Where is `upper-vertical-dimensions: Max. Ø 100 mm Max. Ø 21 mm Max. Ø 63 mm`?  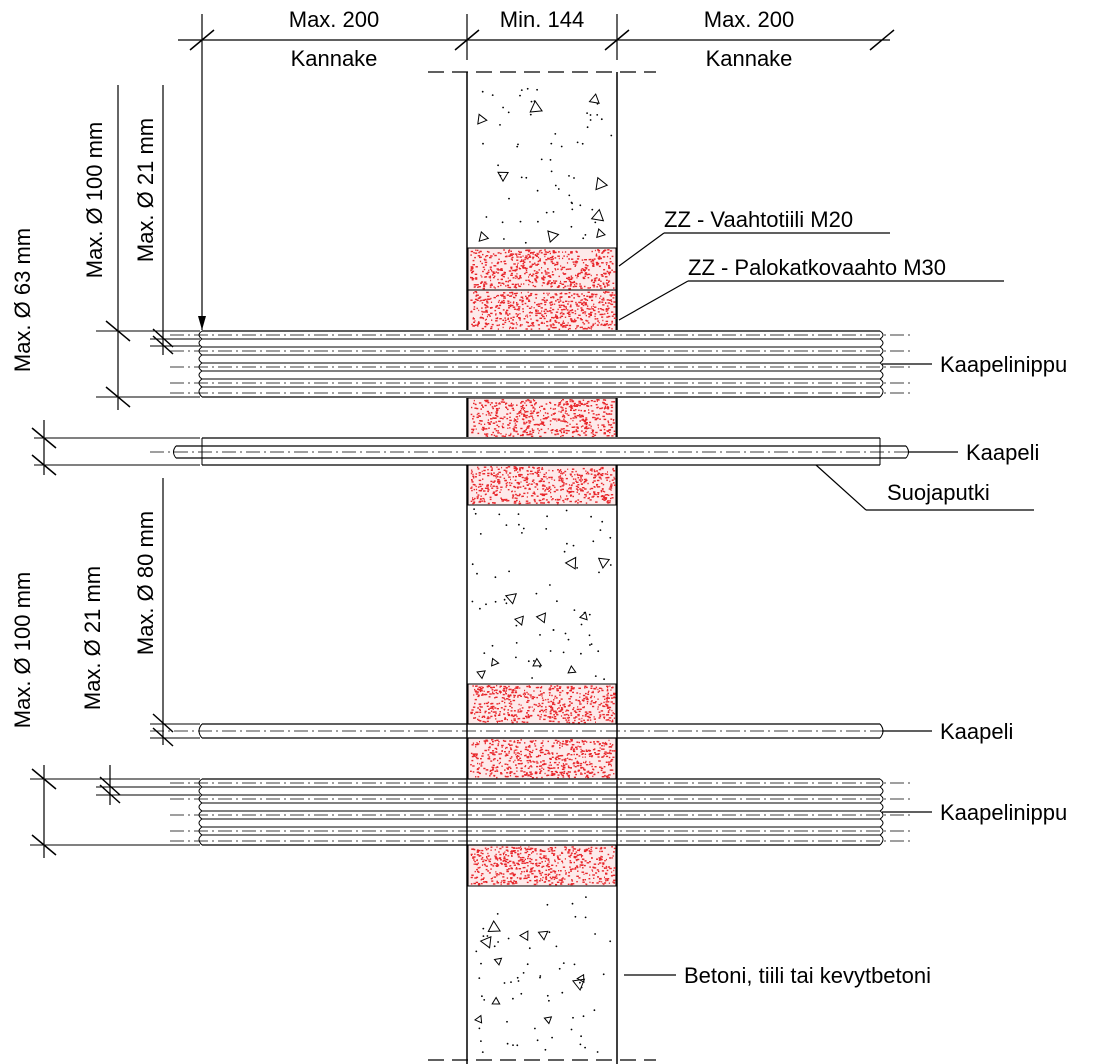 upper-vertical-dimensions: Max. Ø 100 mm Max. Ø 21 mm Max. Ø 63 mm is located at coordinates (105, 280).